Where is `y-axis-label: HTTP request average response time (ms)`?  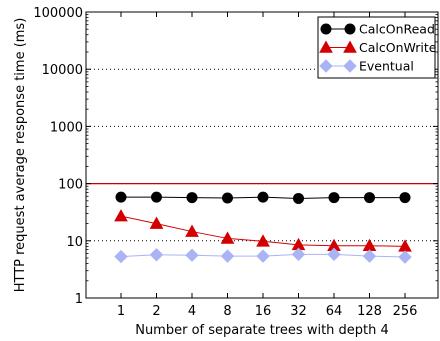
y-axis-label: HTTP request average response time (ms) is located at coordinates (20, 155).